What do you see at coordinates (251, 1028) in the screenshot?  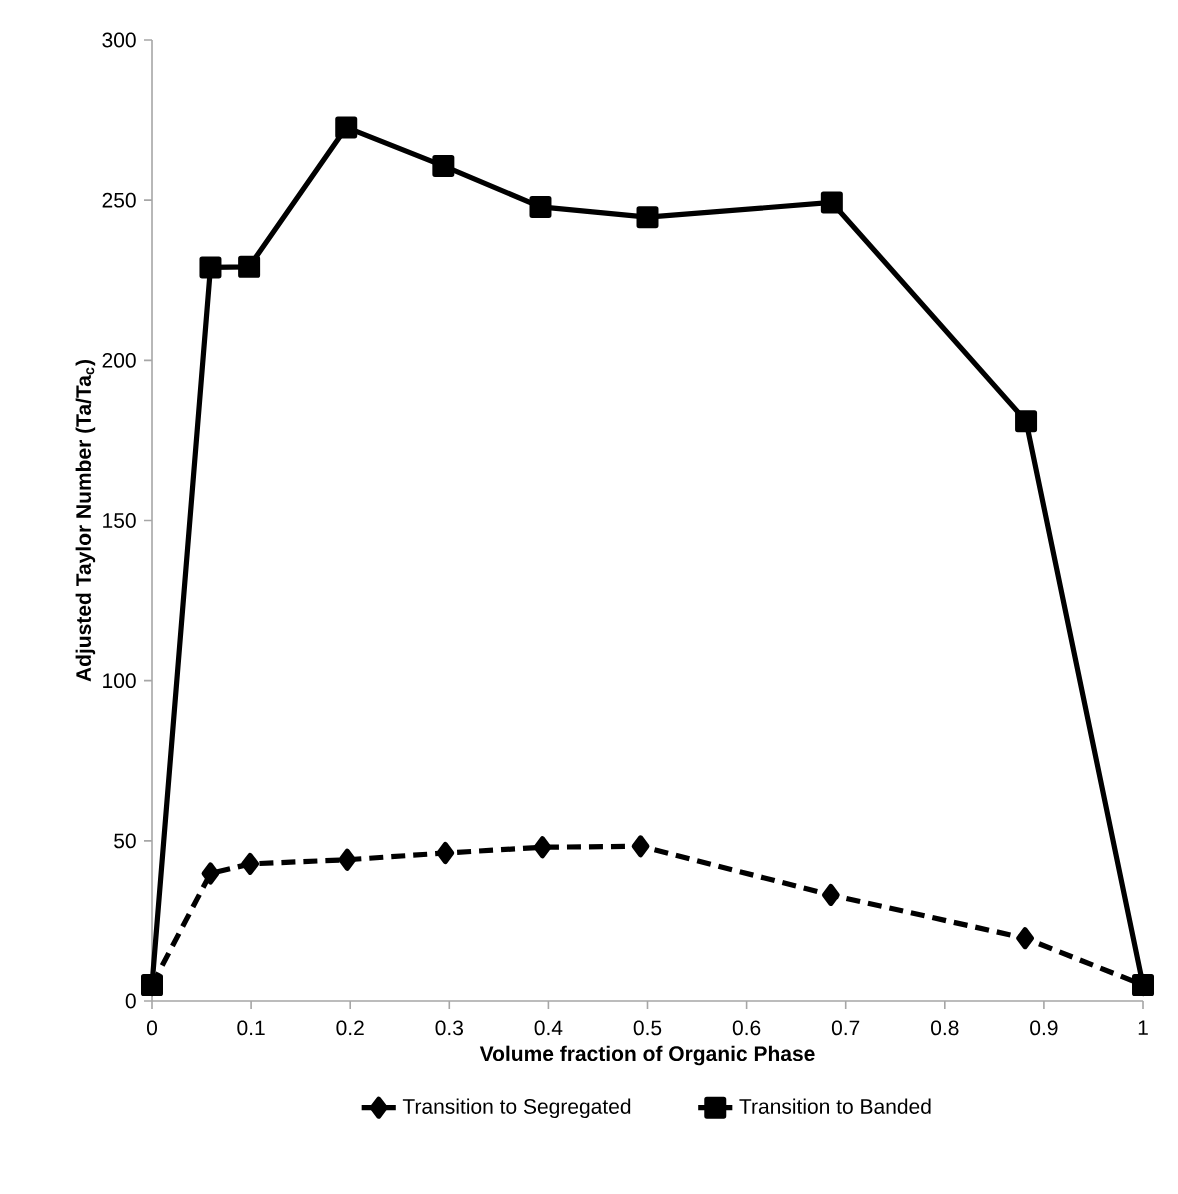 I see `x-tick-label: 0.1` at bounding box center [251, 1028].